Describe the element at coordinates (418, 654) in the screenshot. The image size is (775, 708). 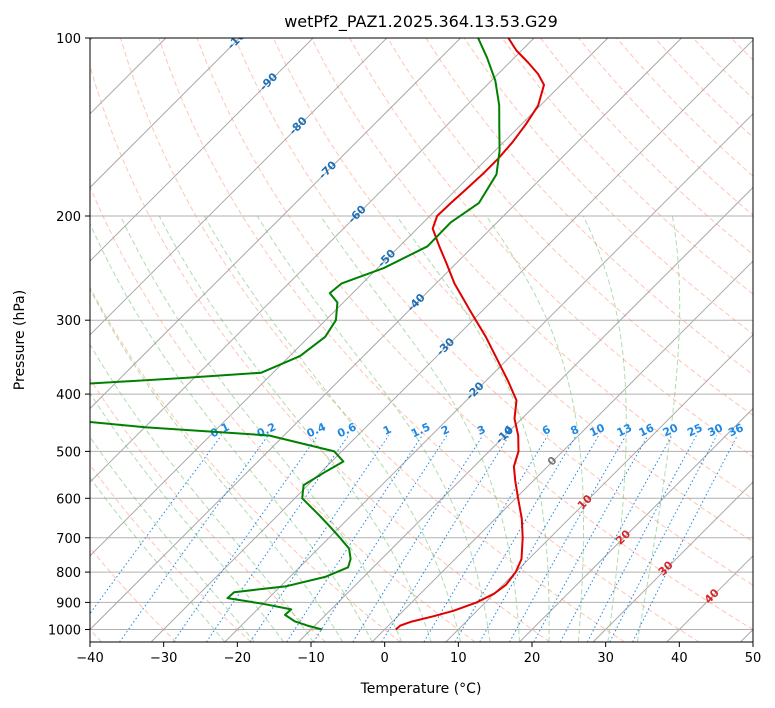
I see `x-axis-ticks: −40 −30 −20 −10 0 10 20 30 40 50` at that location.